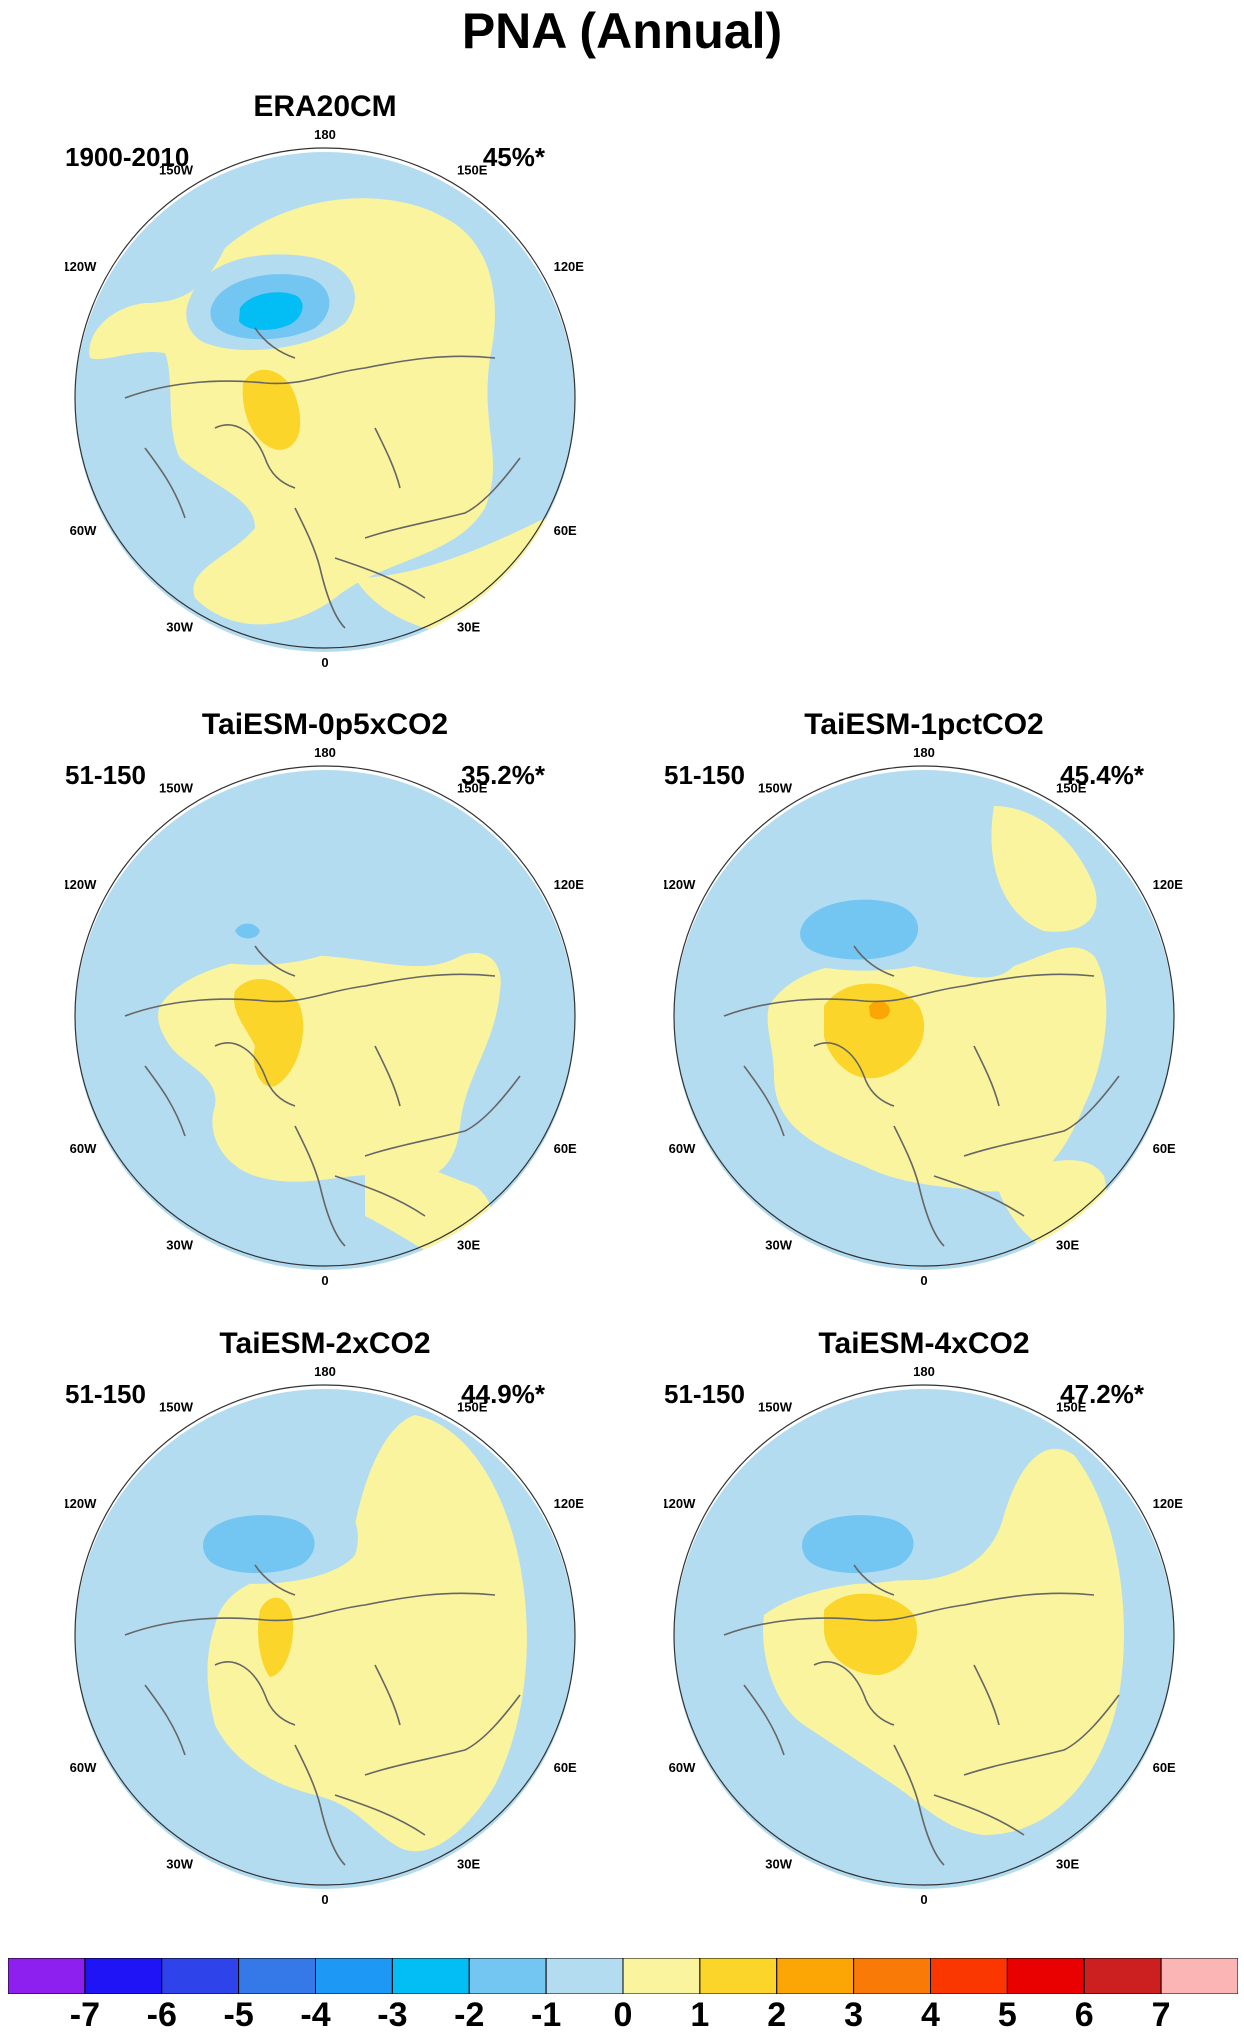 The height and width of the screenshot is (2041, 1244). What do you see at coordinates (623, 2015) in the screenshot?
I see `colorbar-tick-label: 0` at bounding box center [623, 2015].